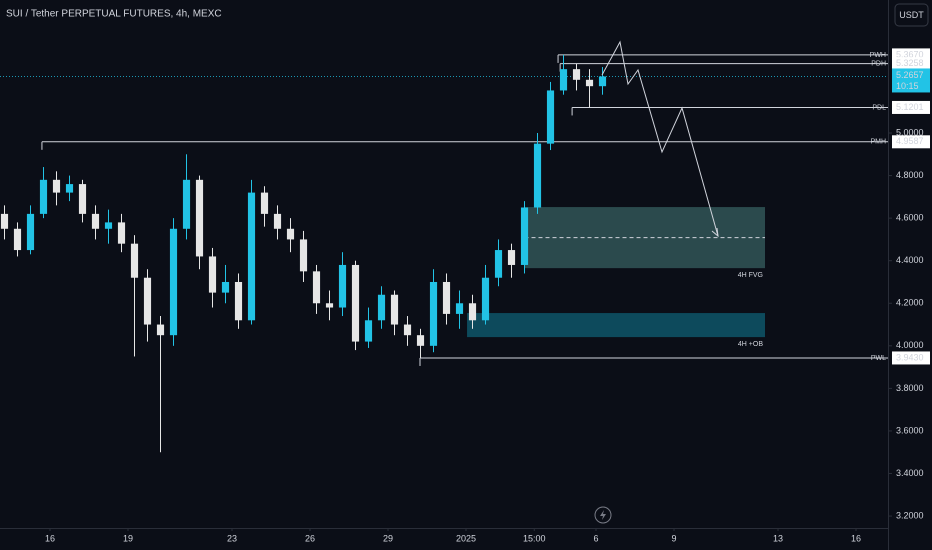 This screenshot has width=932, height=550. What do you see at coordinates (878, 55) in the screenshot?
I see `level-name: PWH` at bounding box center [878, 55].